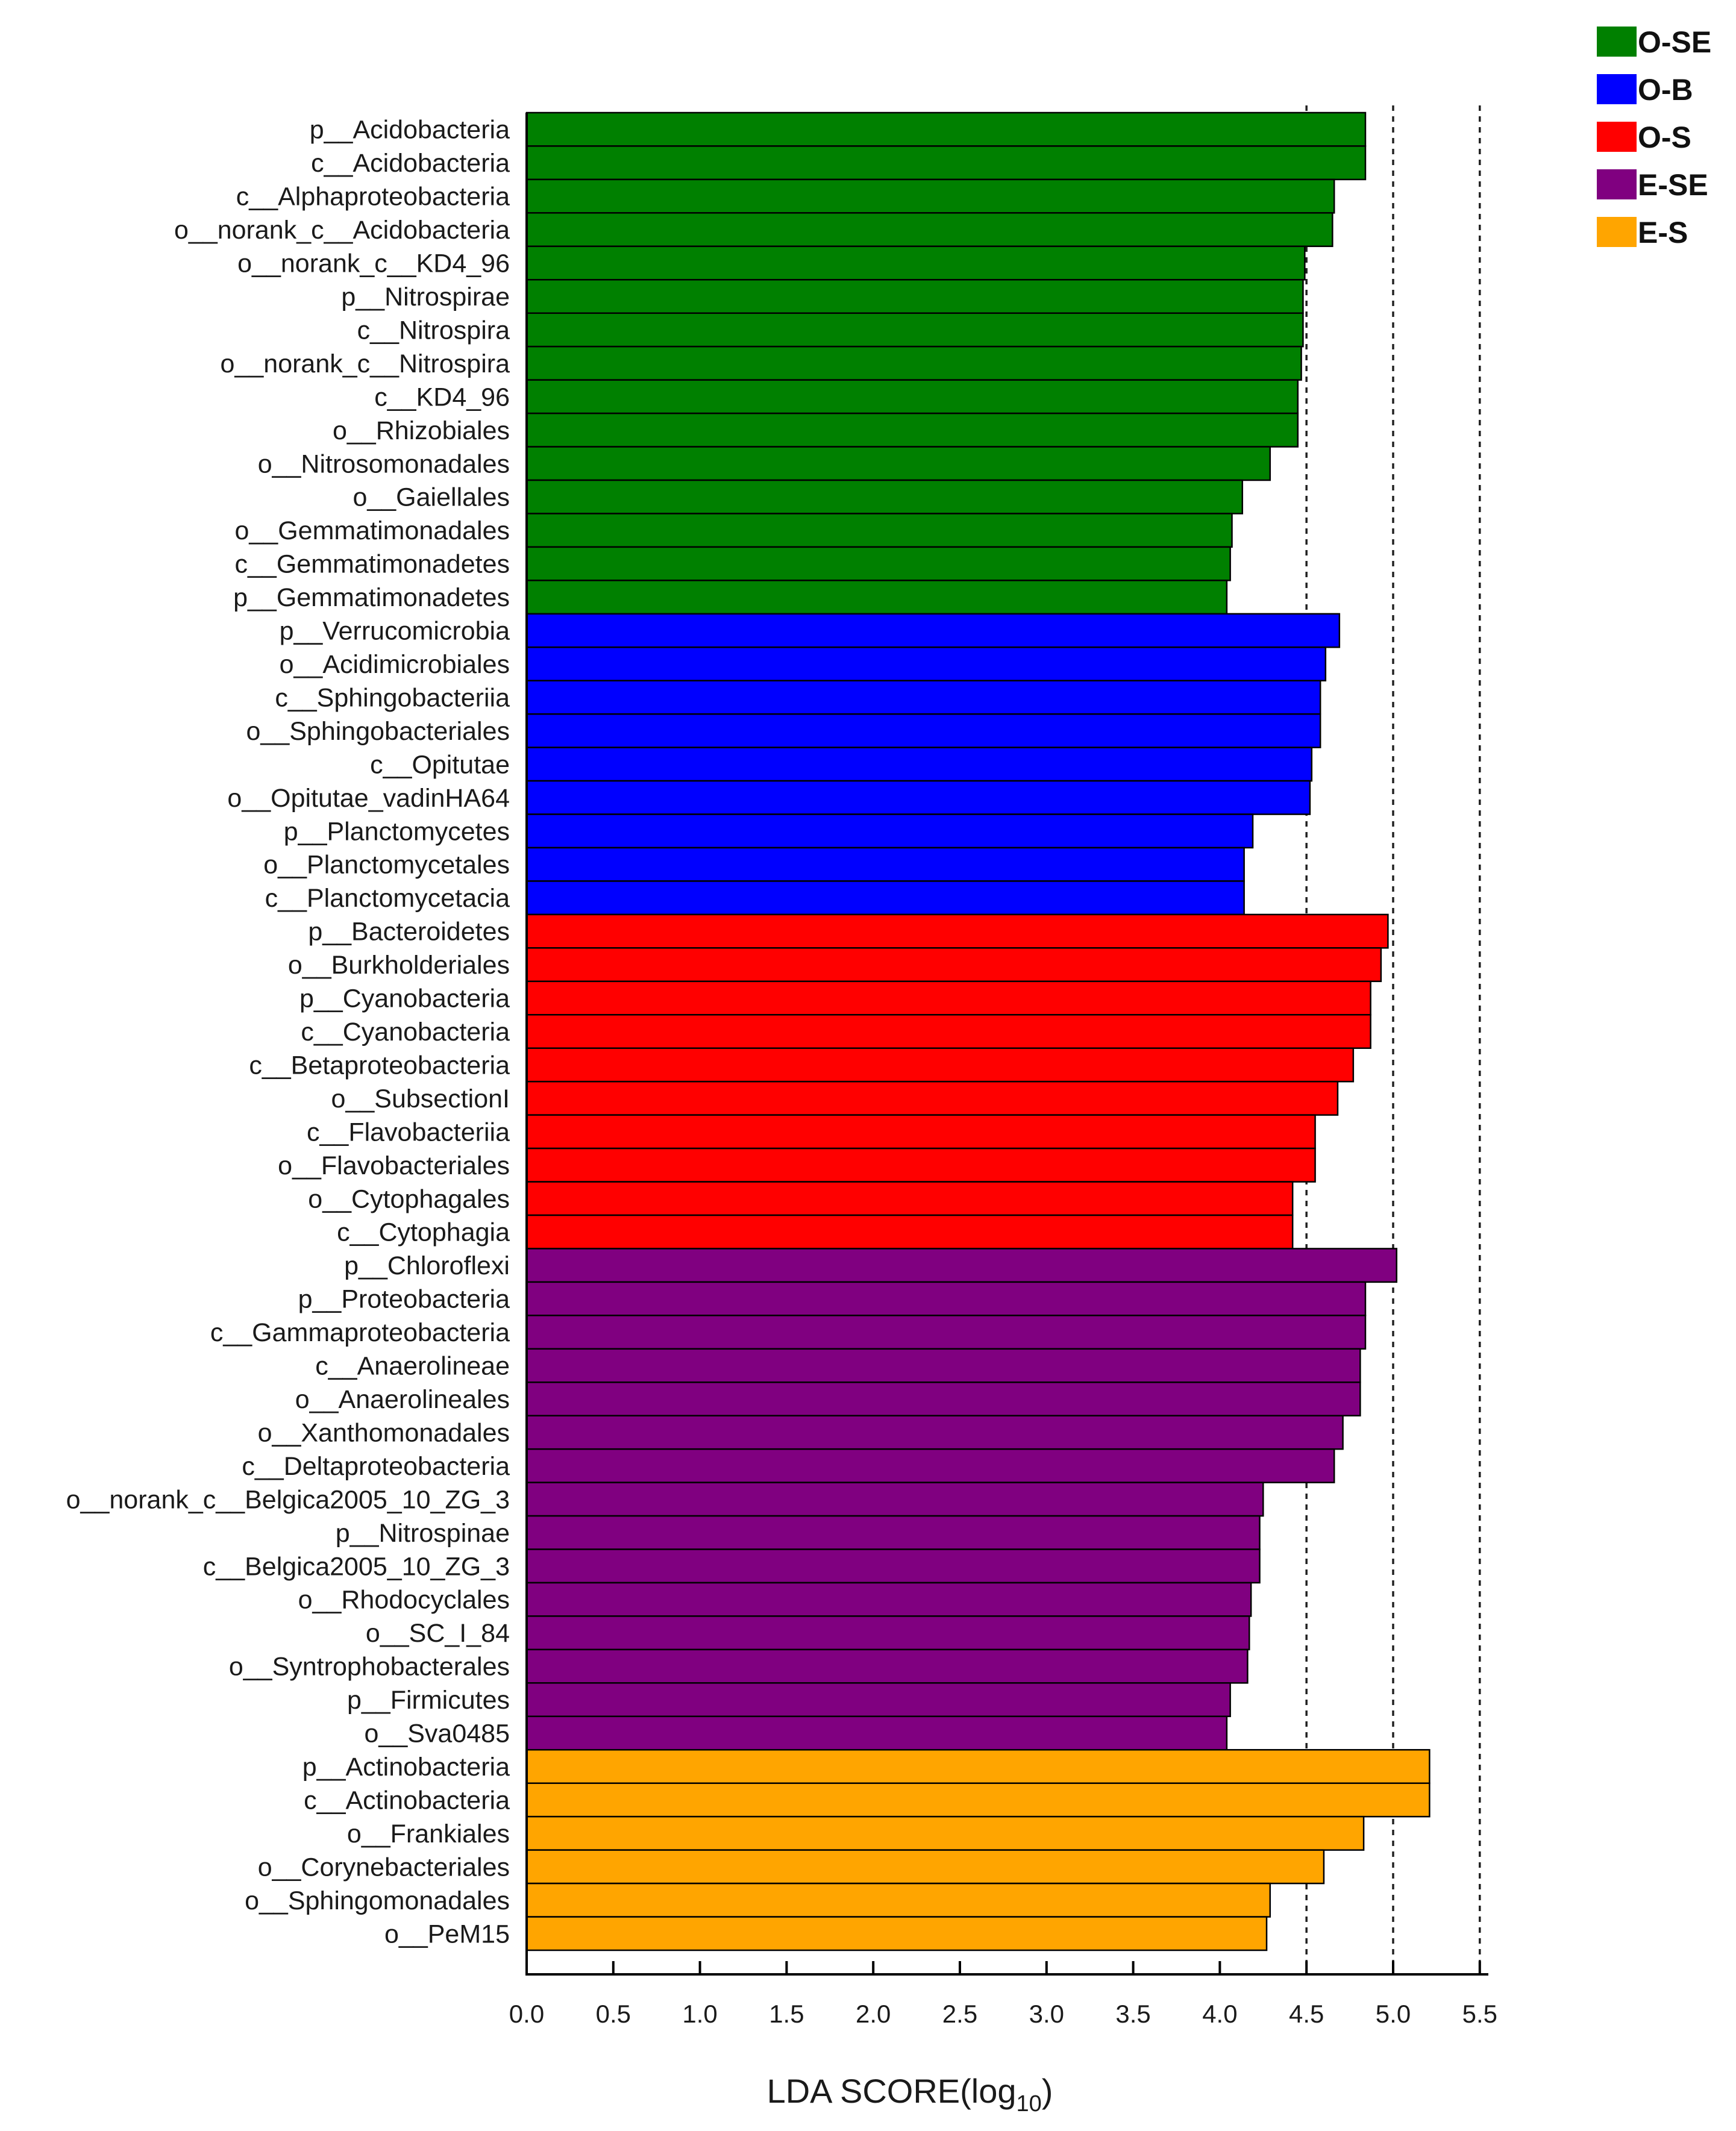 This screenshot has height=2131, width=1736. Describe the element at coordinates (395, 631) in the screenshot. I see `bar-label: p__Verrucomicrobia` at that location.